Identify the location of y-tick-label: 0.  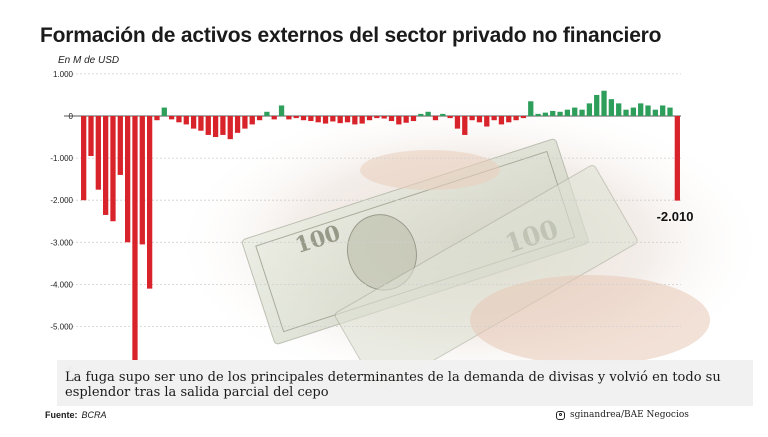
(71, 116).